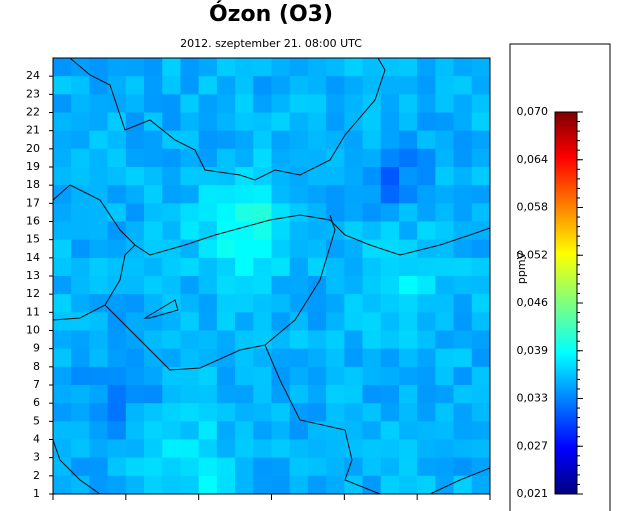 This screenshot has width=636, height=511. What do you see at coordinates (36, 493) in the screenshot?
I see `row-label: 1` at bounding box center [36, 493].